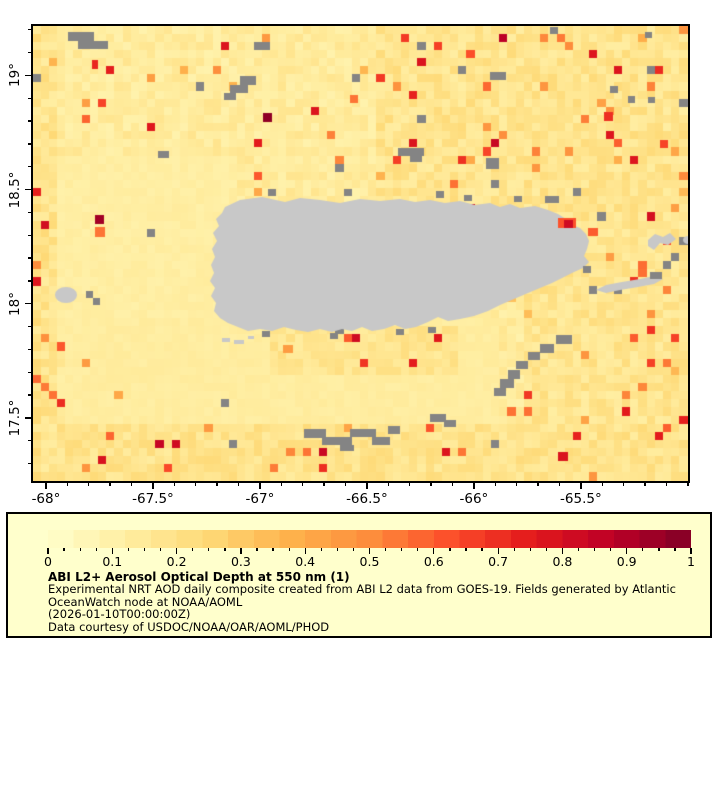 The width and height of the screenshot is (720, 800). I want to click on y-axis-tick-label: 19°, so click(15, 75).